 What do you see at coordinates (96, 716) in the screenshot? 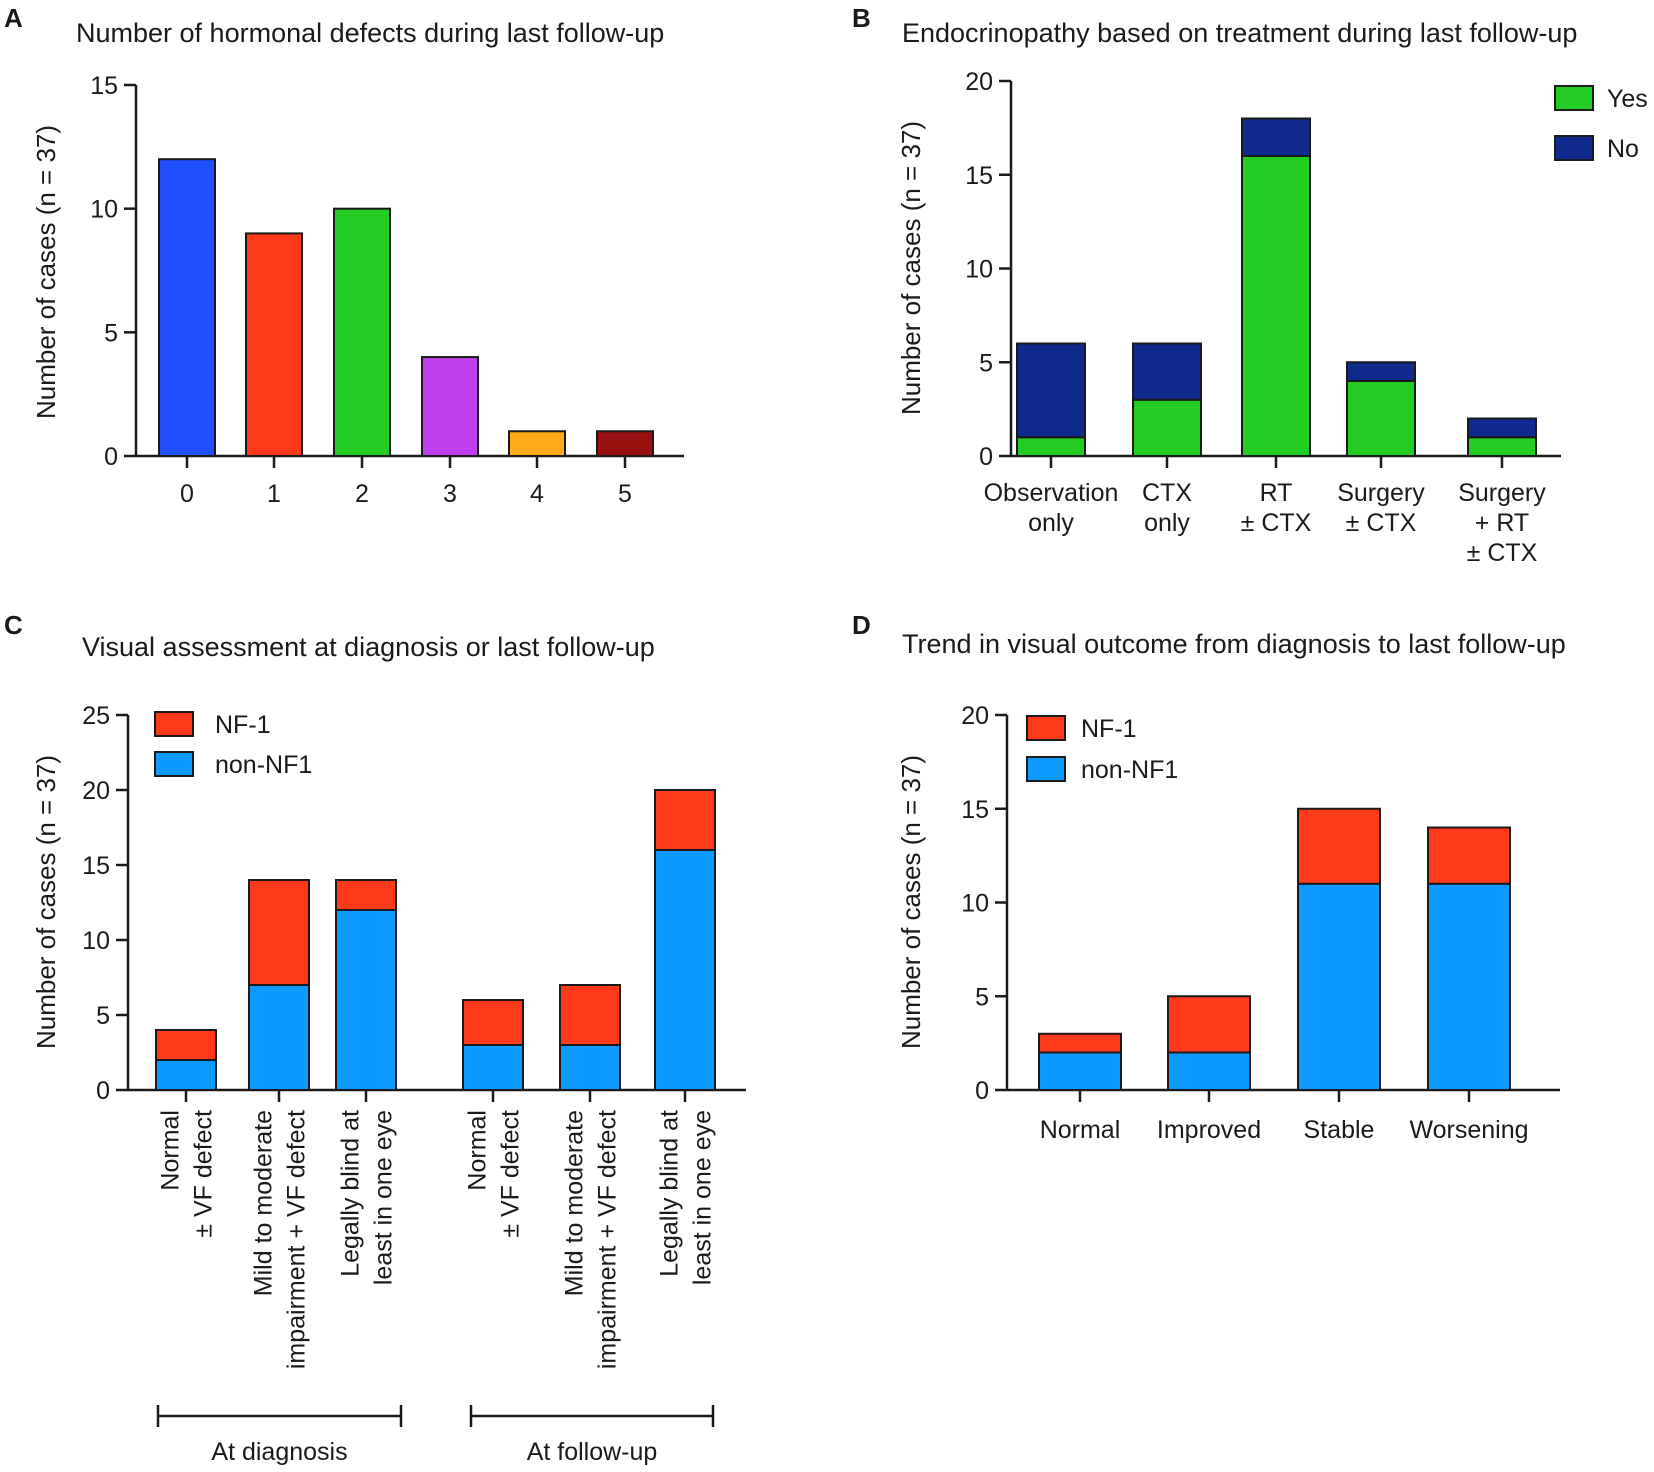
I see `y-tick-label: 25` at bounding box center [96, 716].